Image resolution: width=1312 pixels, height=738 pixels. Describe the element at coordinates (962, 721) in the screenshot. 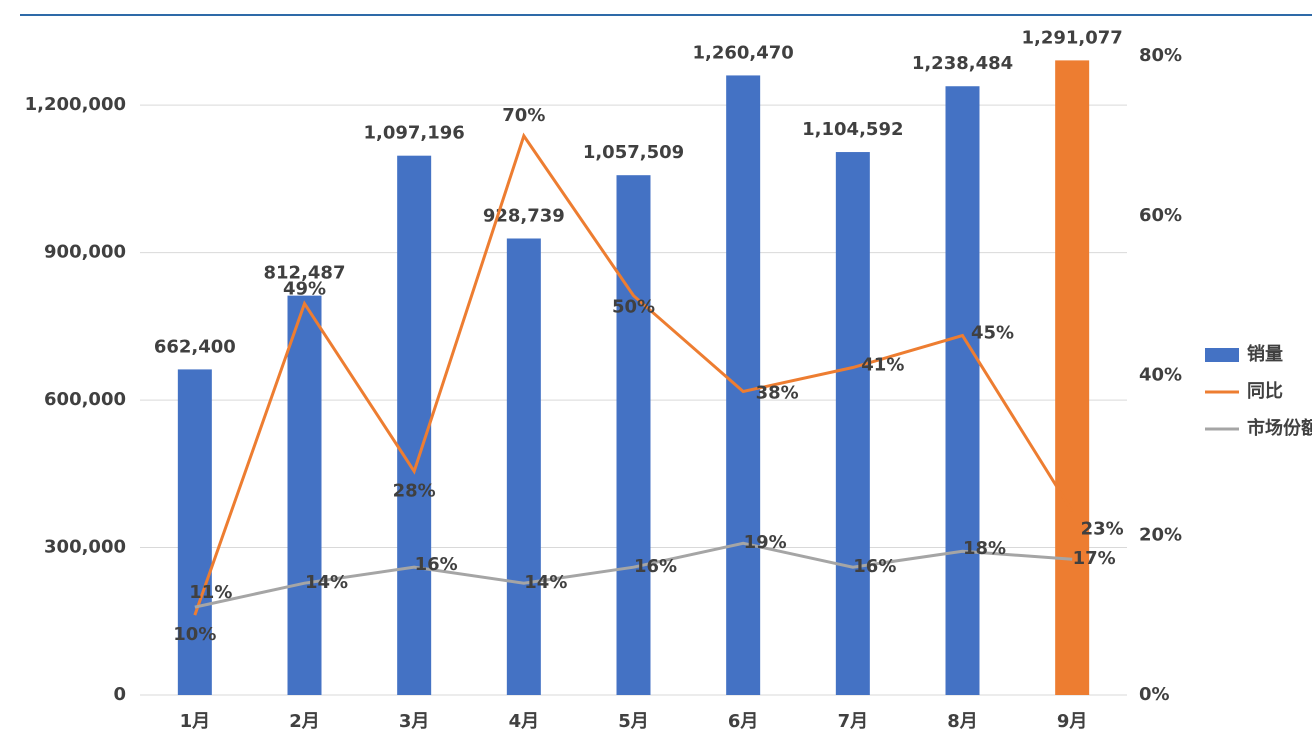

I see `x-tick-label: 8月` at that location.